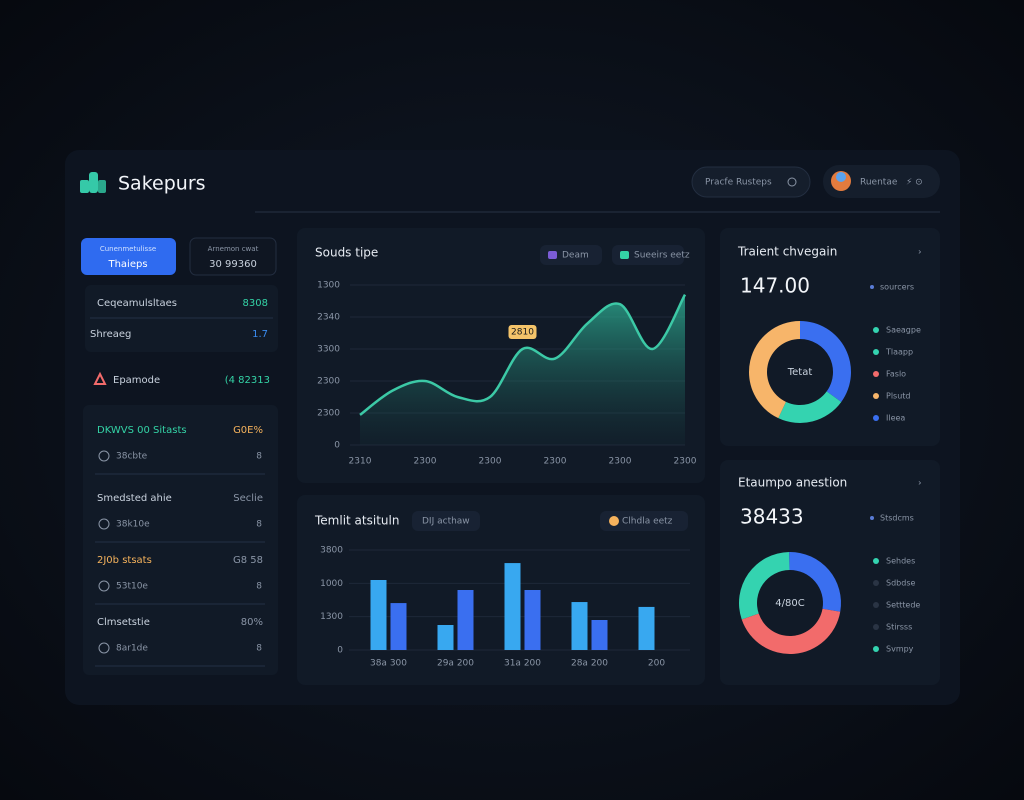 The image size is (1024, 800). I want to click on chart-title: Temlit atsituln, so click(356, 521).